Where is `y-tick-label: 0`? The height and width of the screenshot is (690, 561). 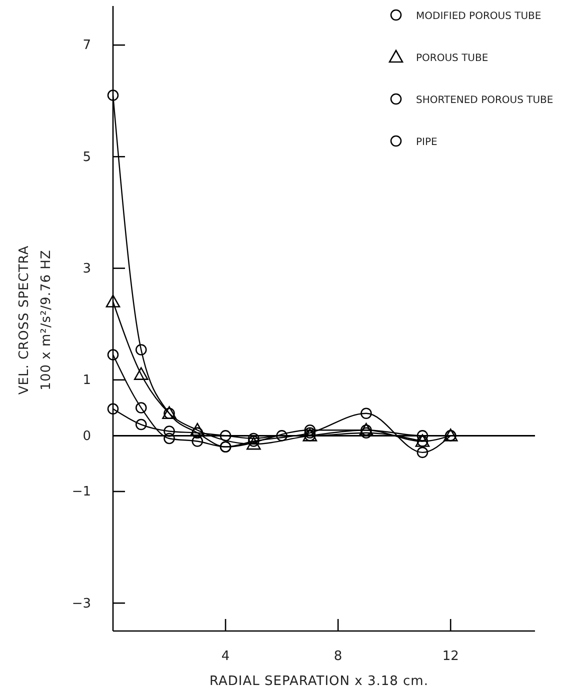 y-tick-label: 0 is located at coordinates (86, 436).